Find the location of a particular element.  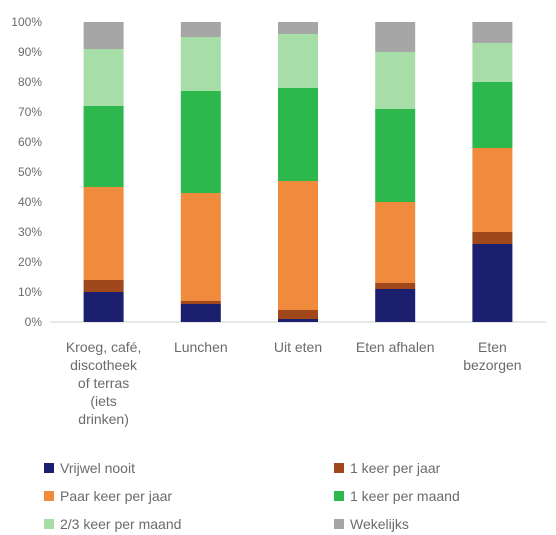

legend-item: Vrijwel nooit is located at coordinates (89, 468).